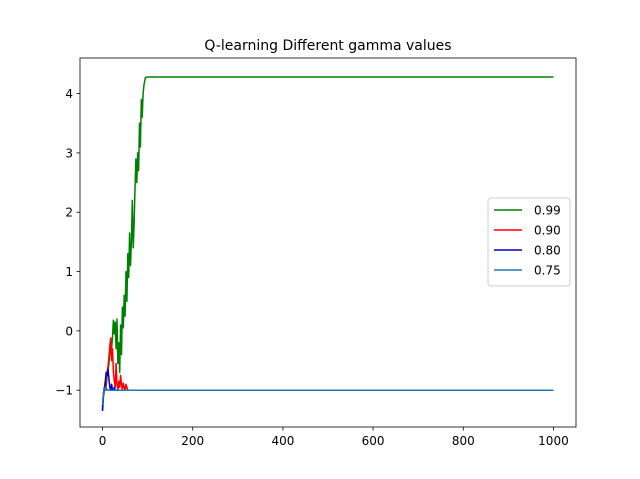  I want to click on legend-label: 0.99, so click(547, 211).